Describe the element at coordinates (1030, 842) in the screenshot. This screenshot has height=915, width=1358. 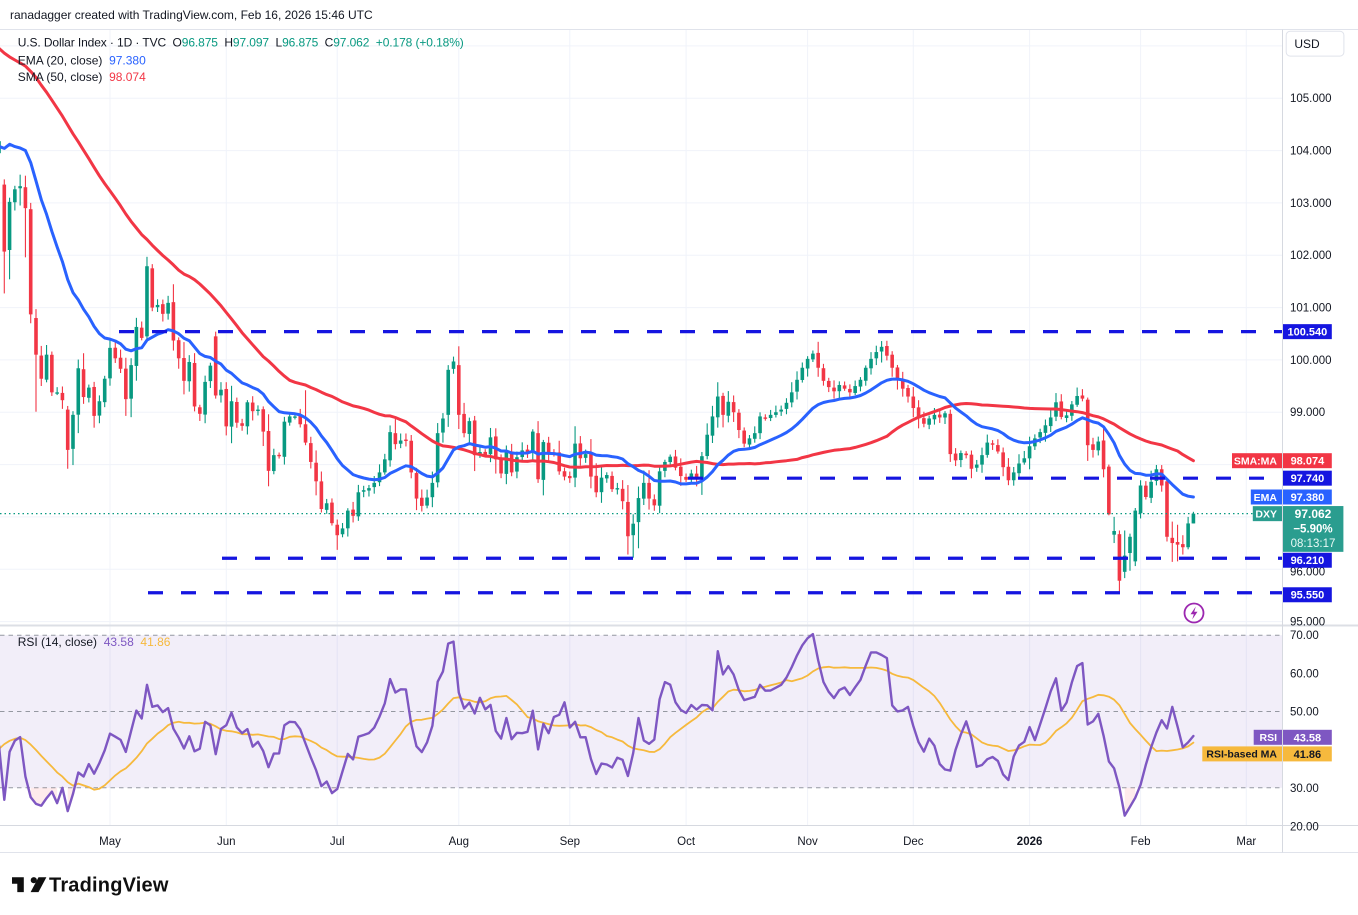
I see `svg-text: 2026` at that location.